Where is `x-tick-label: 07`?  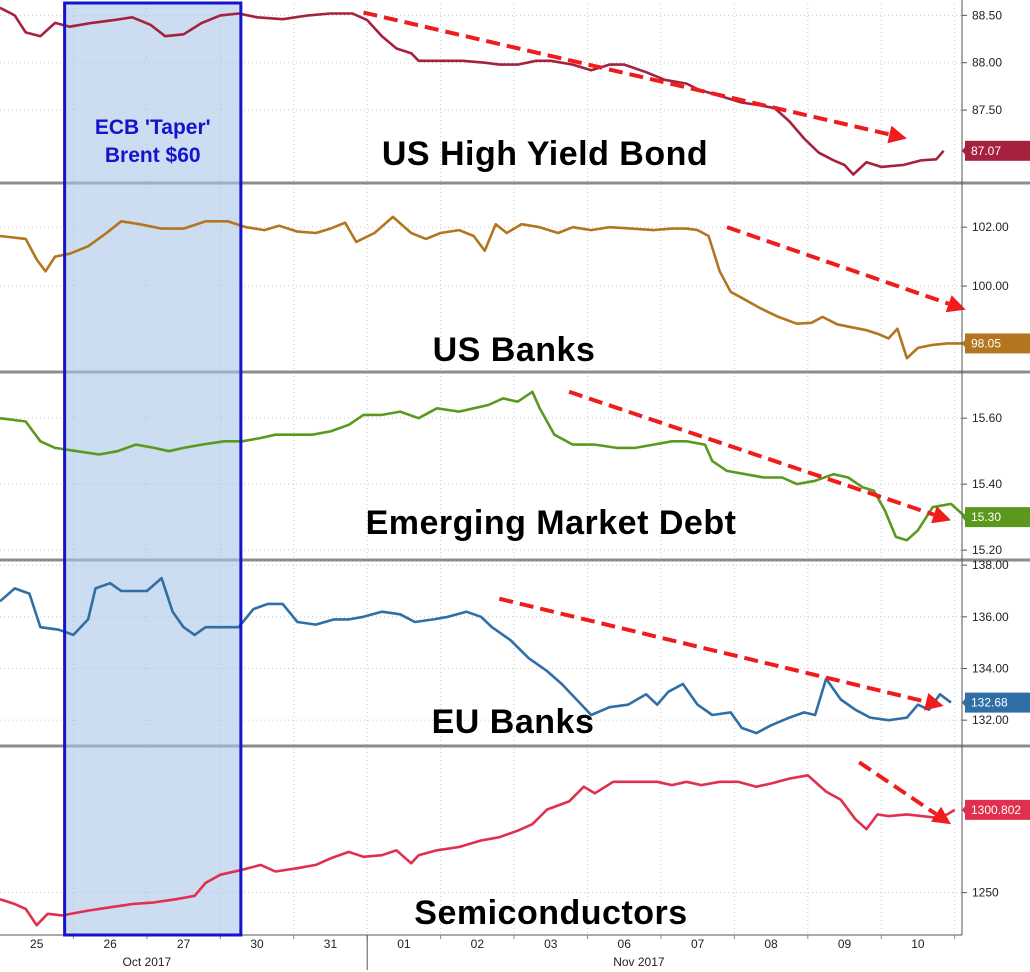 x-tick-label: 07 is located at coordinates (698, 944).